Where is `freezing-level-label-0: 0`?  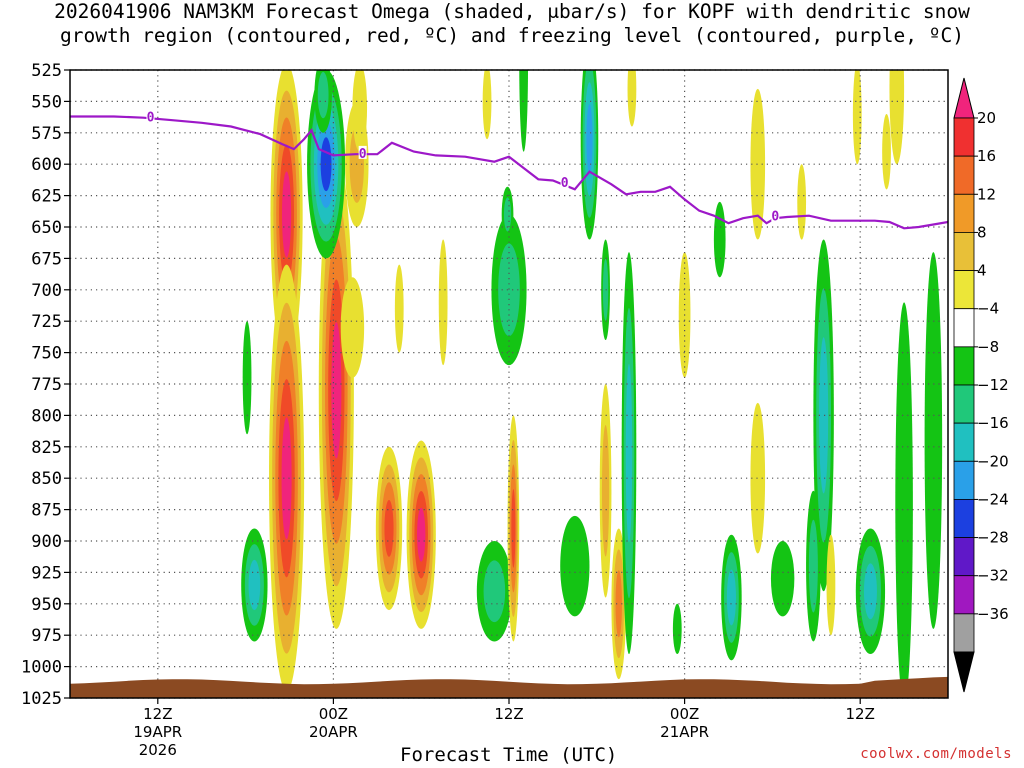
freezing-level-label-0: 0 is located at coordinates (151, 117).